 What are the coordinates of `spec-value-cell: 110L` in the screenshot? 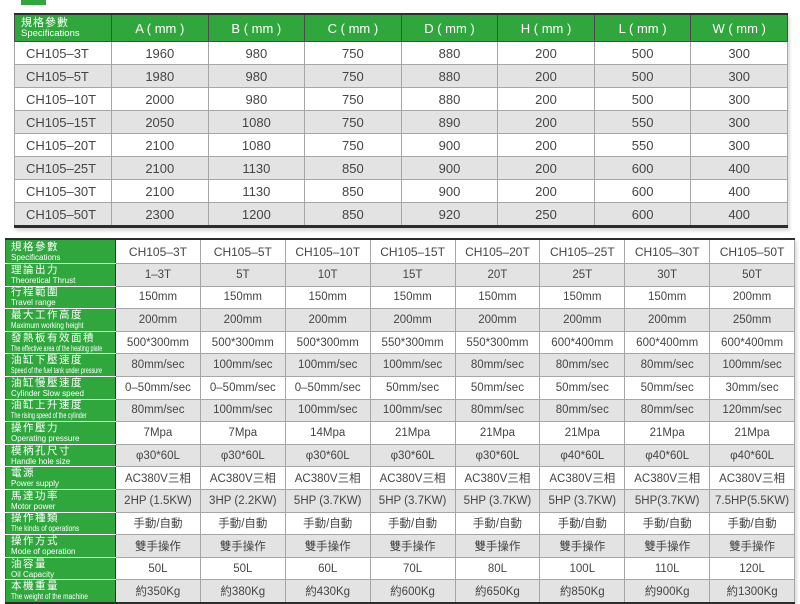 It's located at (667, 568).